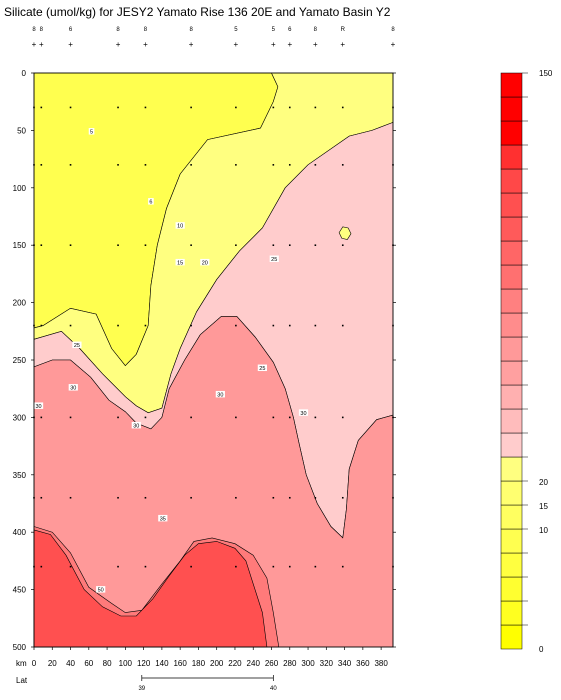 The image size is (561, 700). I want to click on y-tick-label: 450, so click(20, 590).